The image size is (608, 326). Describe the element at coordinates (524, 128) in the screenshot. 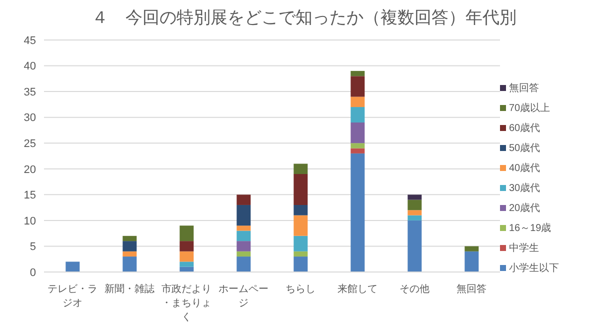

I see `legend-label: 60歳代` at that location.